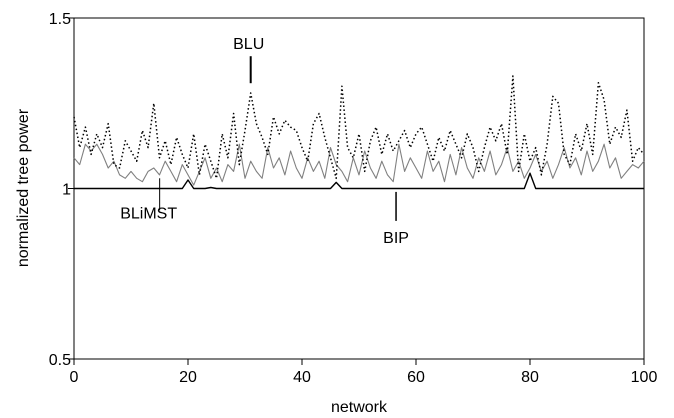 This screenshot has height=418, width=674. What do you see at coordinates (248, 44) in the screenshot?
I see `annotation-label-blu: BLU` at bounding box center [248, 44].